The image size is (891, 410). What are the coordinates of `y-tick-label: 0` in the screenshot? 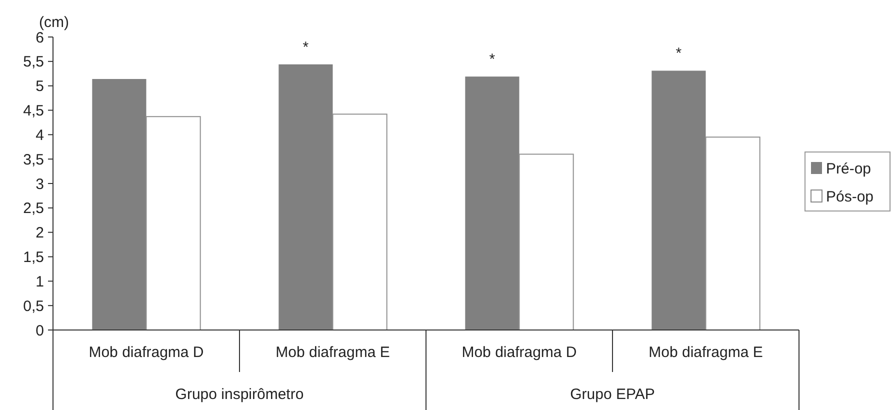 It's located at (40, 331).